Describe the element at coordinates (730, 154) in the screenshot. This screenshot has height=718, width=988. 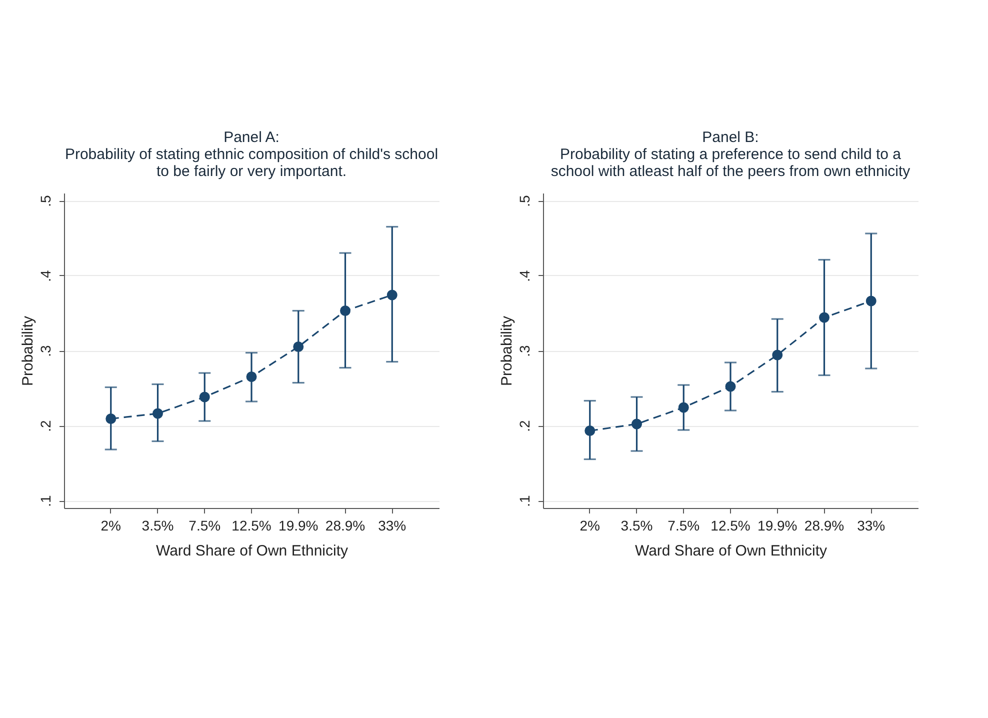
I see `chart-title: Panel B: Probability of stating a preference to send child to a school with atleast half of the peers from own ethnicity` at that location.